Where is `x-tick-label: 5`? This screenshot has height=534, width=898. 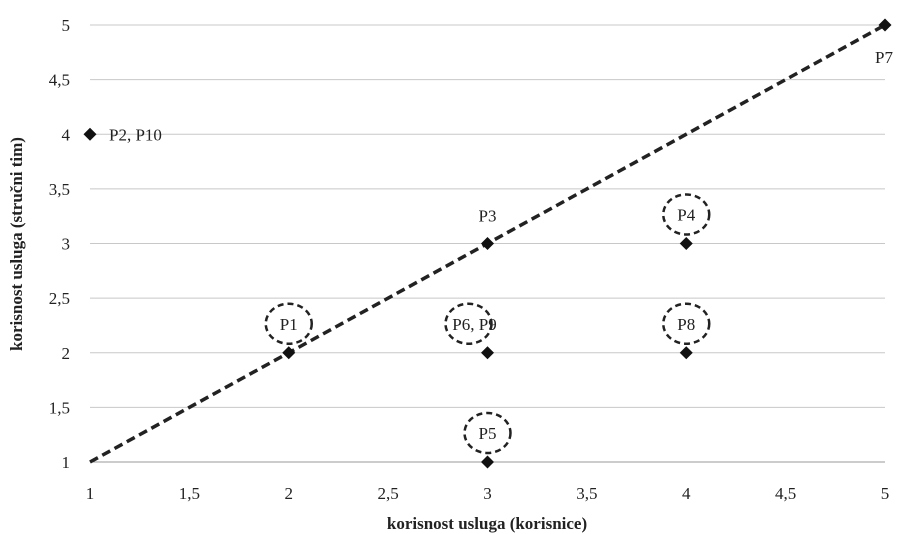
x-tick-label: 5 is located at coordinates (885, 493).